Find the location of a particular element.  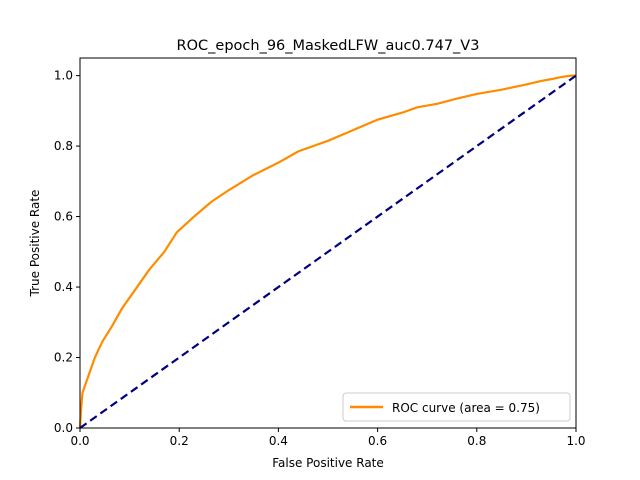

legend: ROC curve (area = 0.75) is located at coordinates (456, 407).